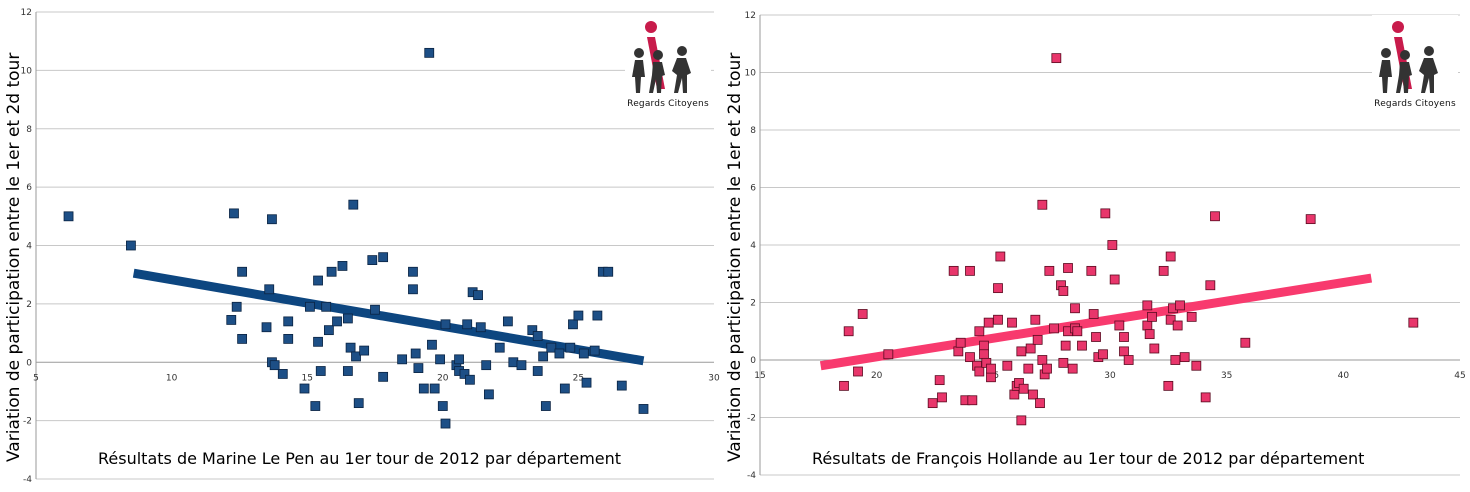 Image resolution: width=1470 pixels, height=492 pixels. What do you see at coordinates (750, 16) in the screenshot?
I see `right-y-tick-label: 12` at bounding box center [750, 16].